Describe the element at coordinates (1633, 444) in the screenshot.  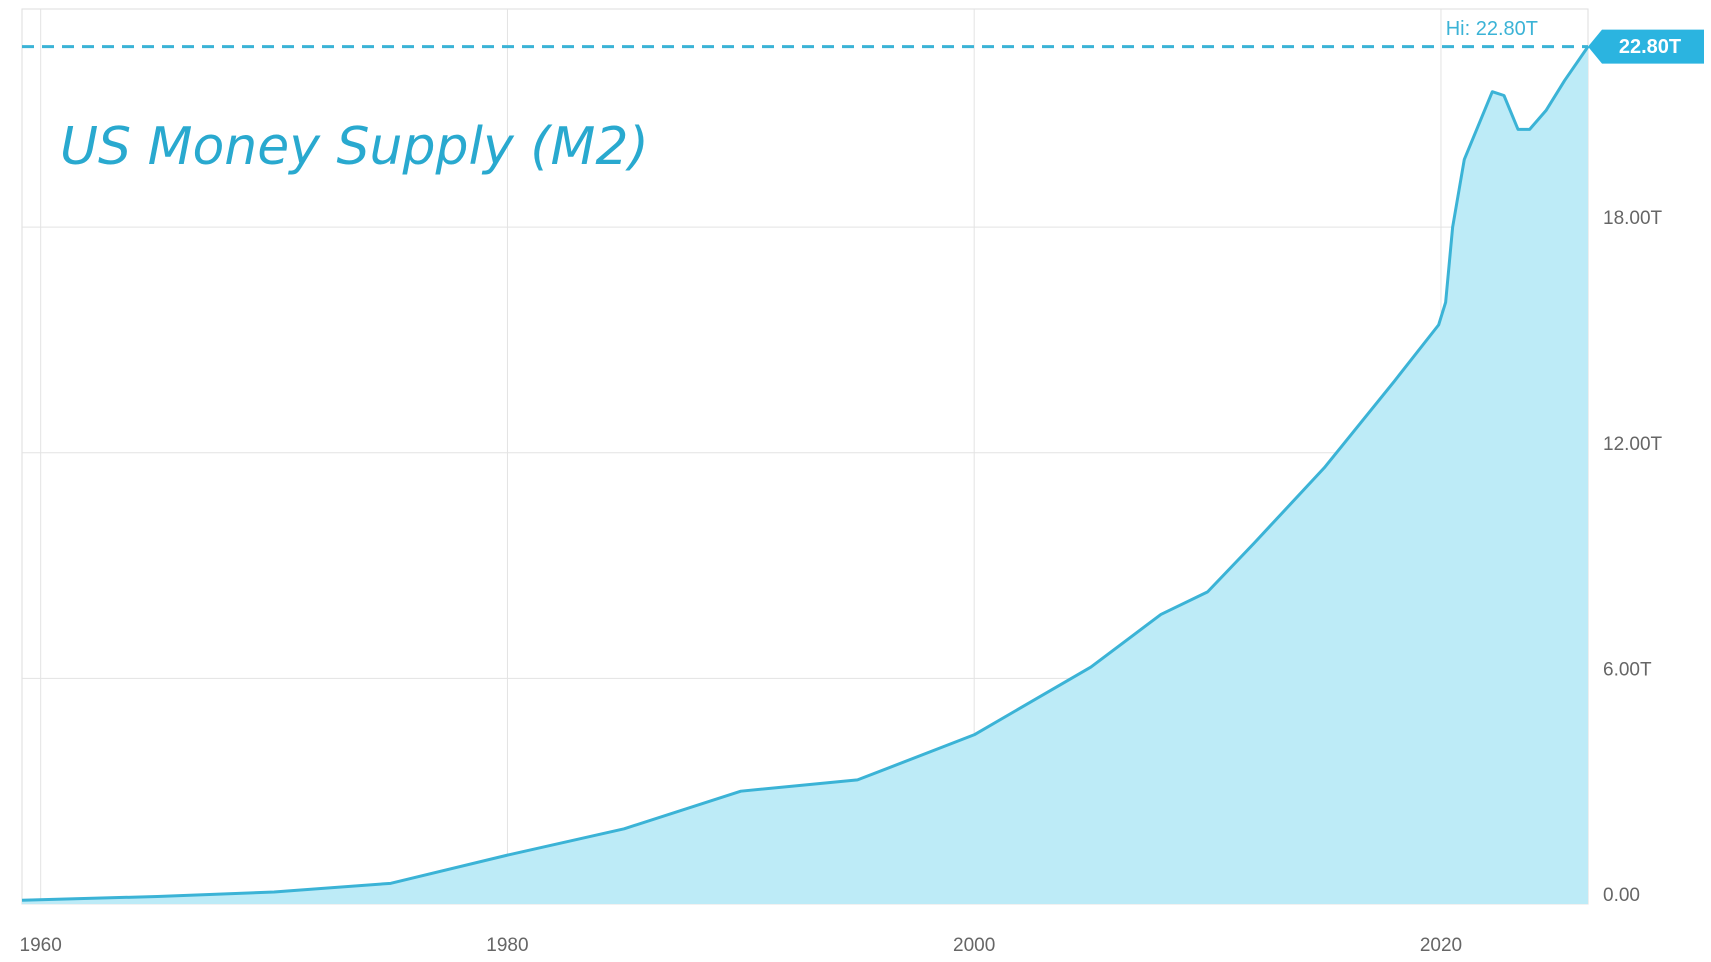
I see `y-tick-label: 12.00T` at that location.